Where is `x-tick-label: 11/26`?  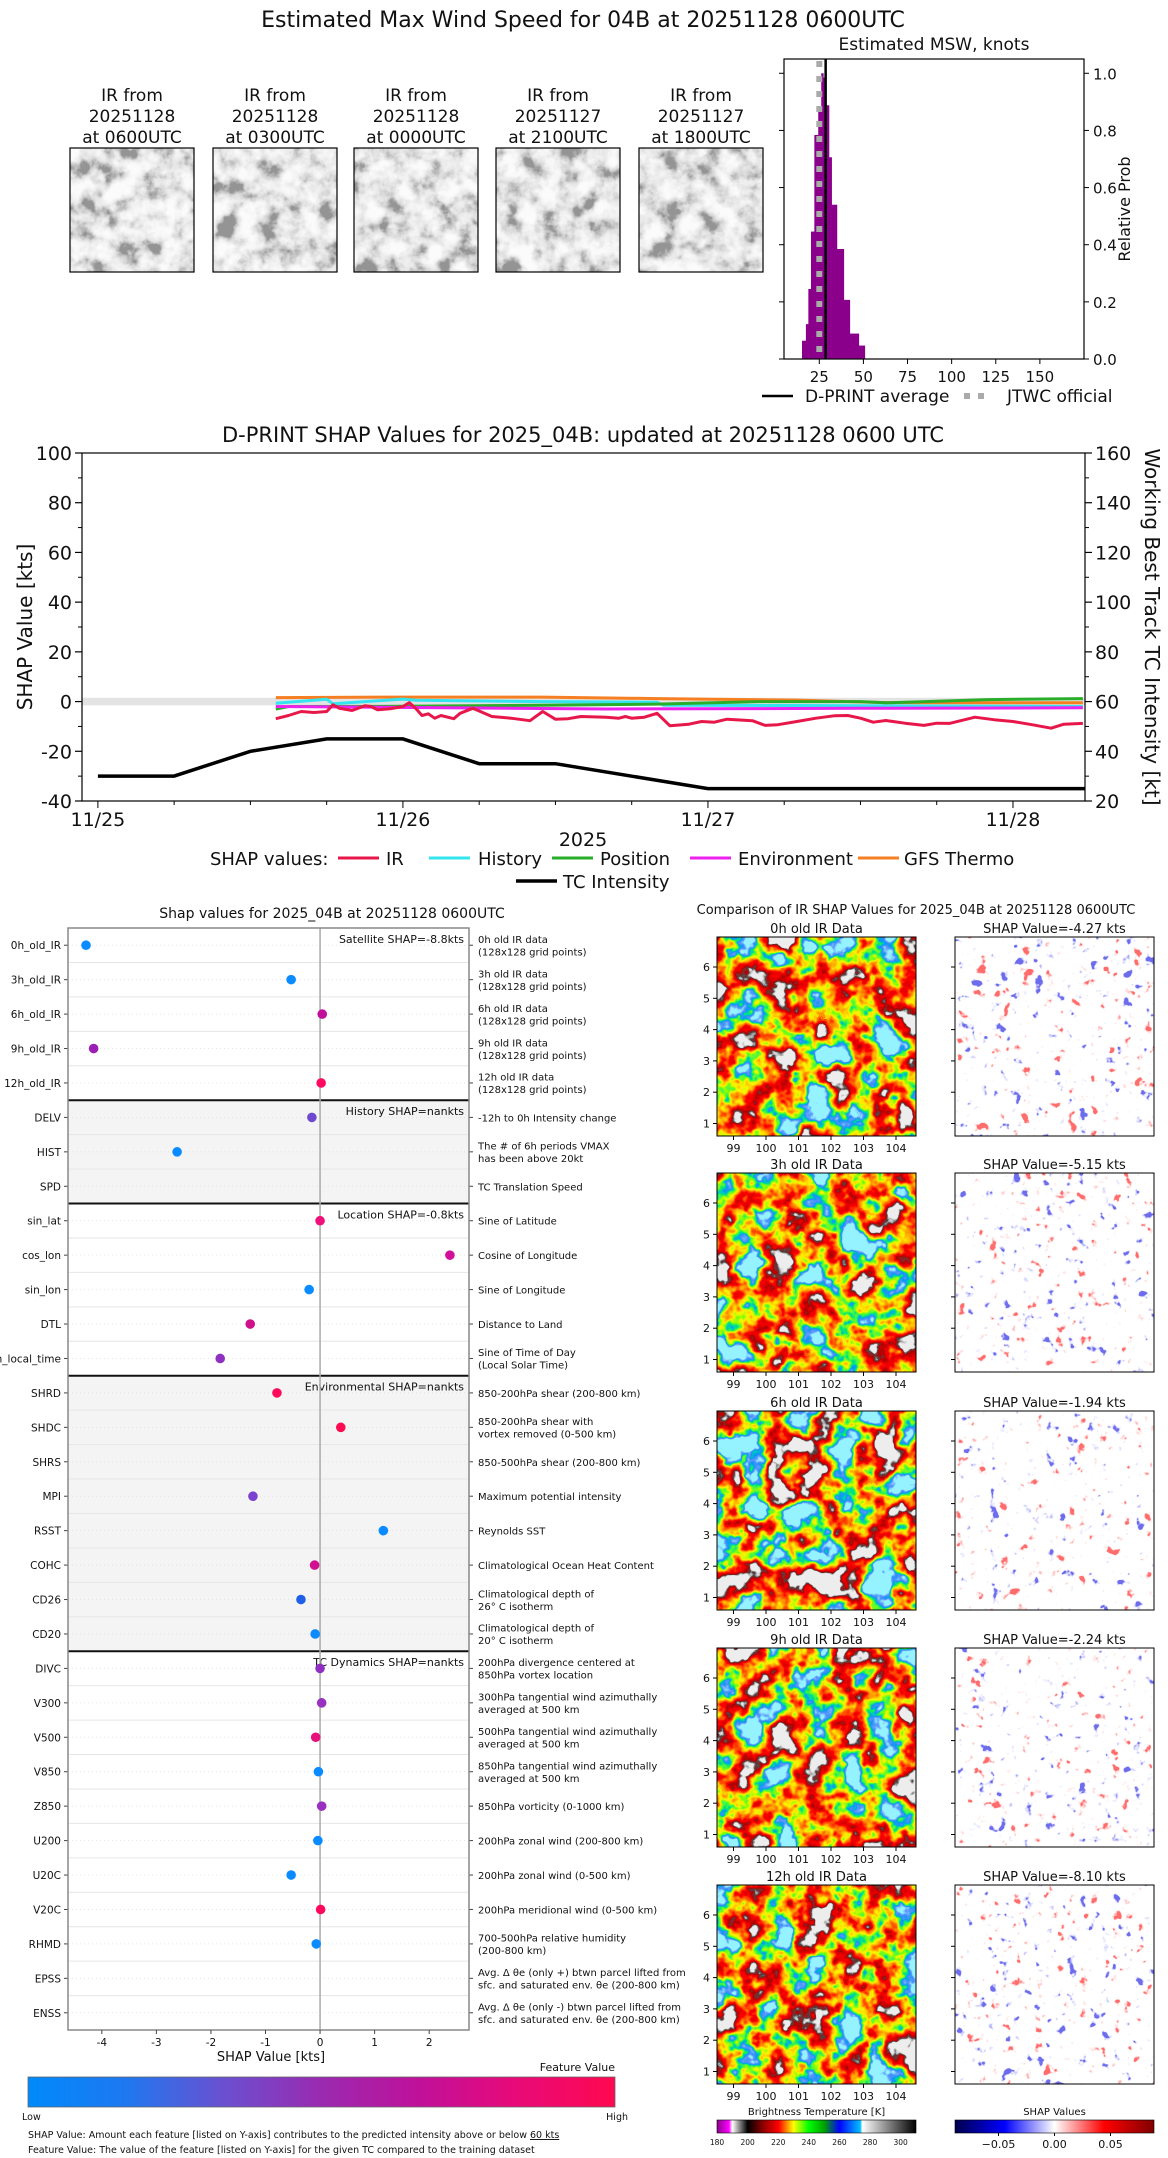 x-tick-label: 11/26 is located at coordinates (403, 820).